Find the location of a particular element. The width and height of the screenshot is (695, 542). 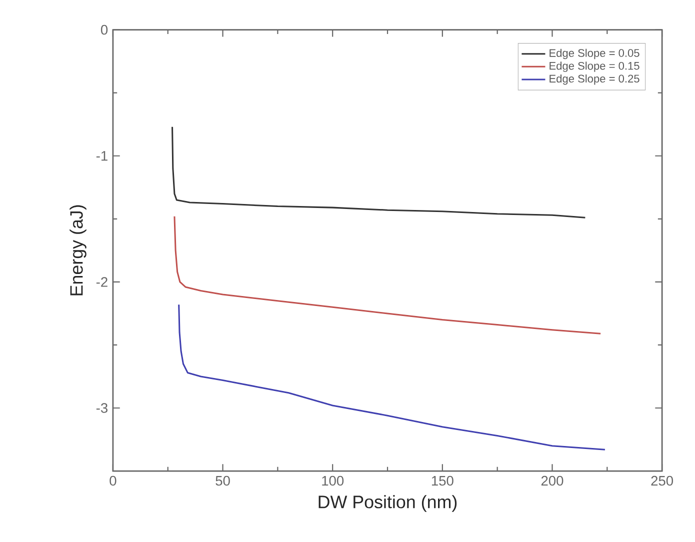

y-tick-label: -3 is located at coordinates (102, 408).